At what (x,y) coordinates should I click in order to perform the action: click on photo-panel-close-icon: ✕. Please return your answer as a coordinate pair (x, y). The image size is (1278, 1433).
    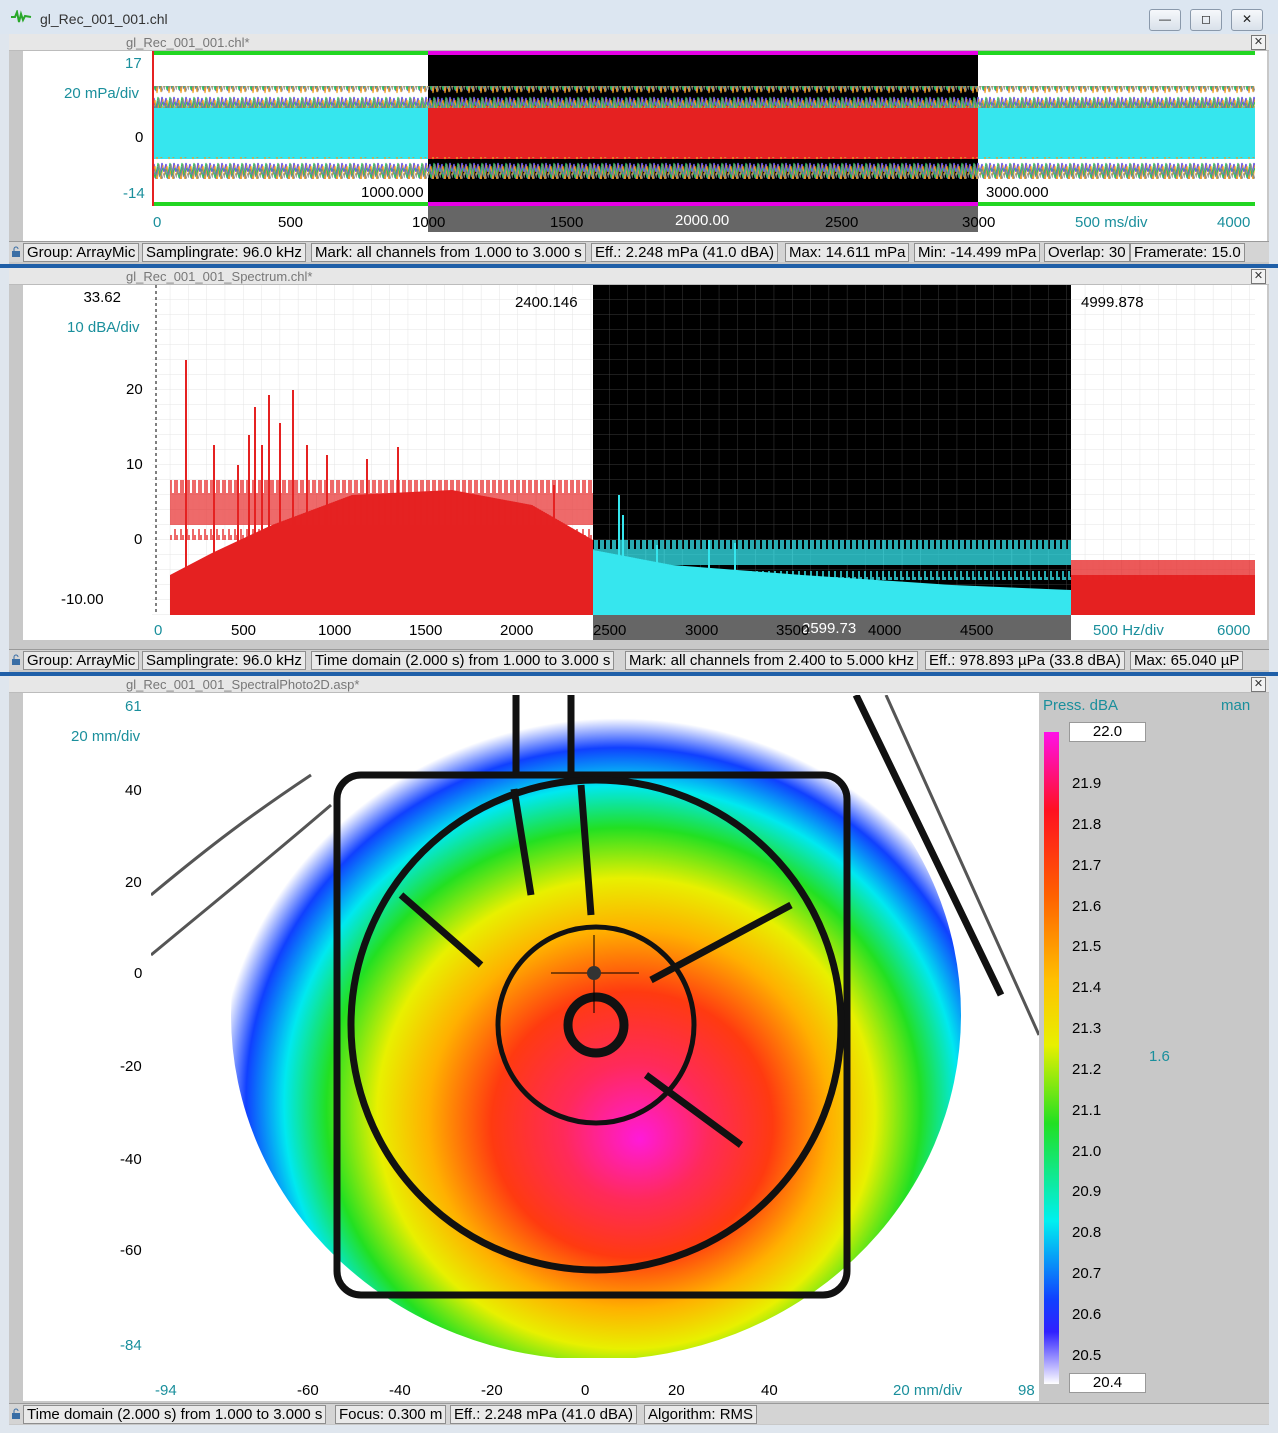
    Looking at the image, I should click on (1258, 684).